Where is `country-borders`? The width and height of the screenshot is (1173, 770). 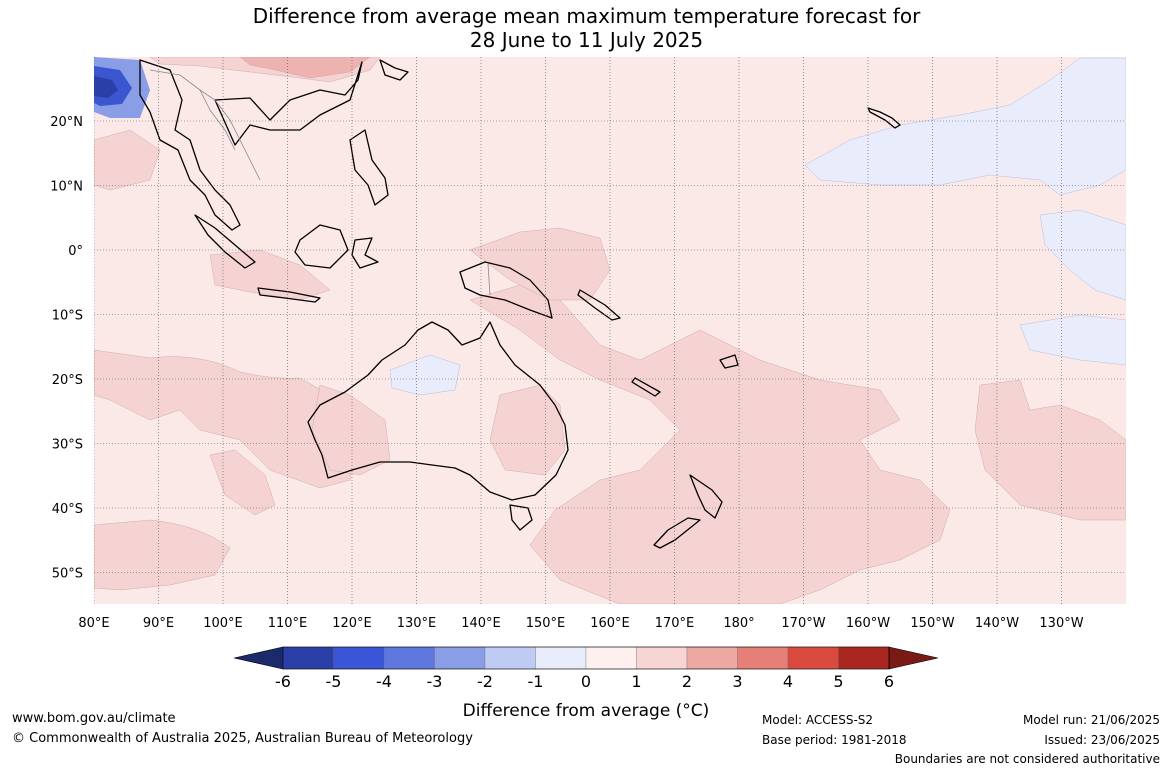 country-borders is located at coordinates (320, 182).